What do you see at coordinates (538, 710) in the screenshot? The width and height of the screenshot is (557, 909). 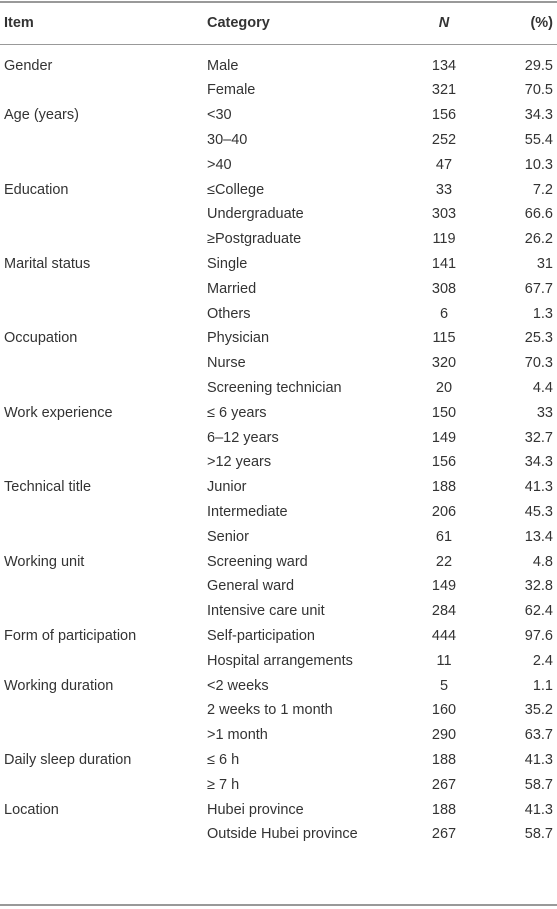 I see `percent-value: 35.2` at bounding box center [538, 710].